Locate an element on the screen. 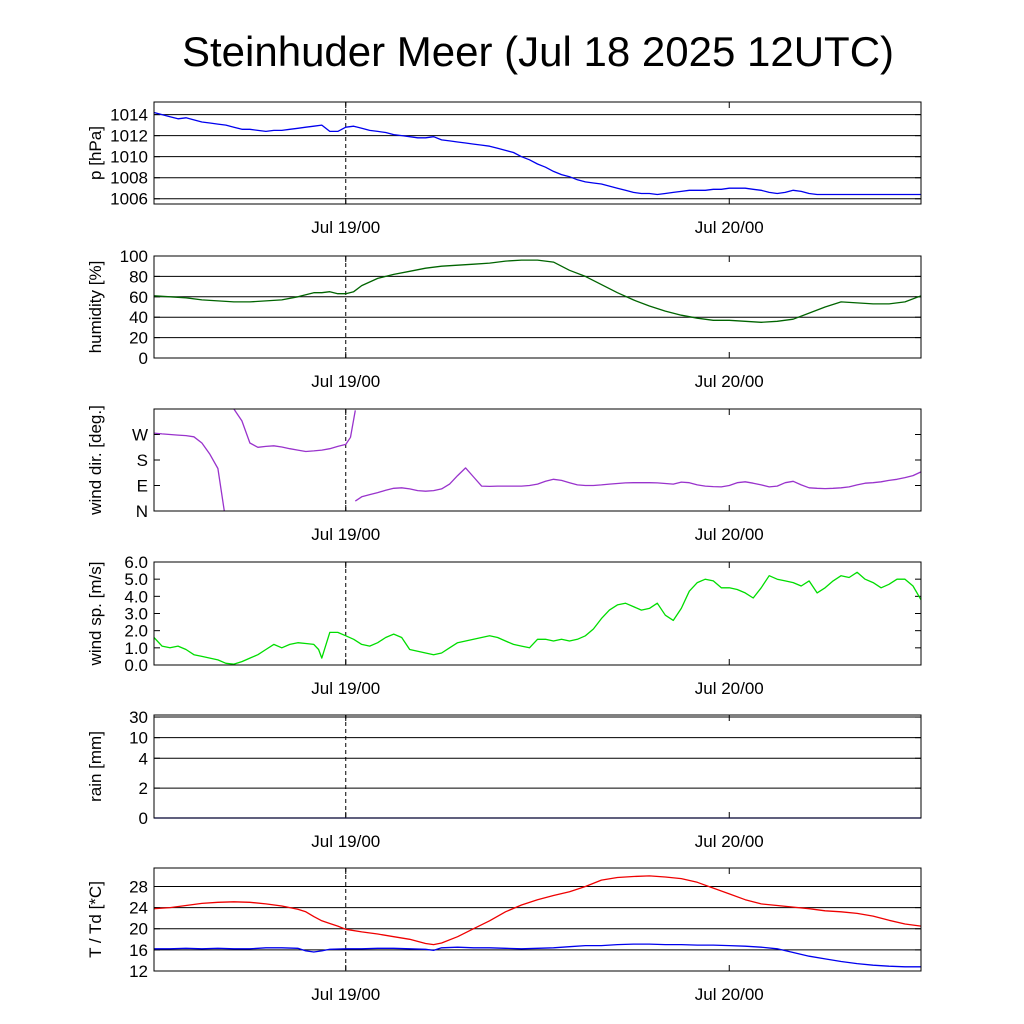  y-axis-label: T / Td [*C] is located at coordinates (95, 919).